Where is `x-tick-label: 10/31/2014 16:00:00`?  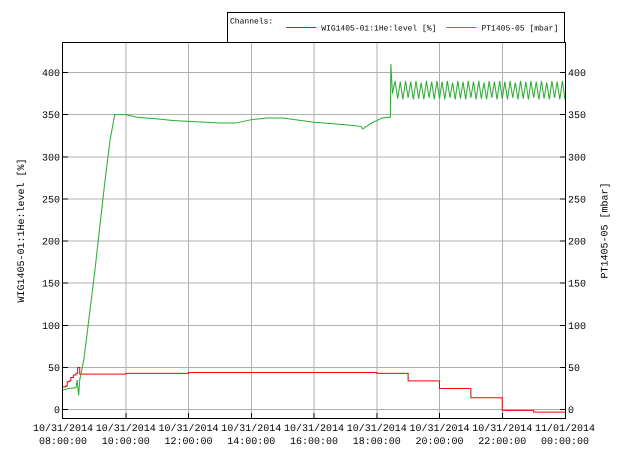 x-tick-label: 10/31/2014 16:00:00 is located at coordinates (314, 435).